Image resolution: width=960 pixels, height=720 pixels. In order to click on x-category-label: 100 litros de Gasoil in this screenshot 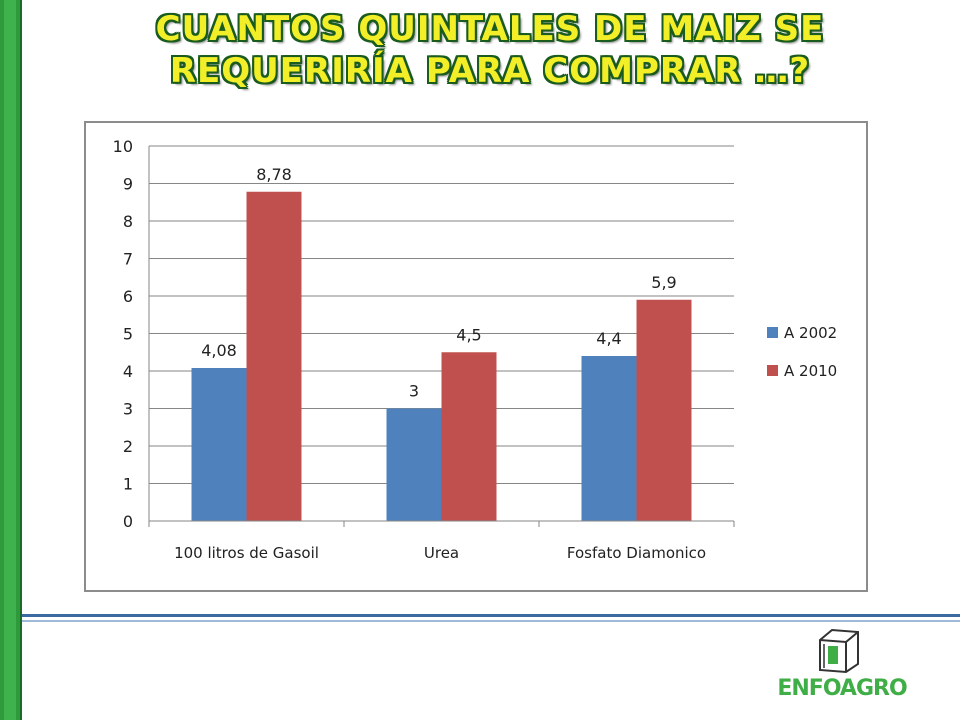, I will do `click(246, 553)`.